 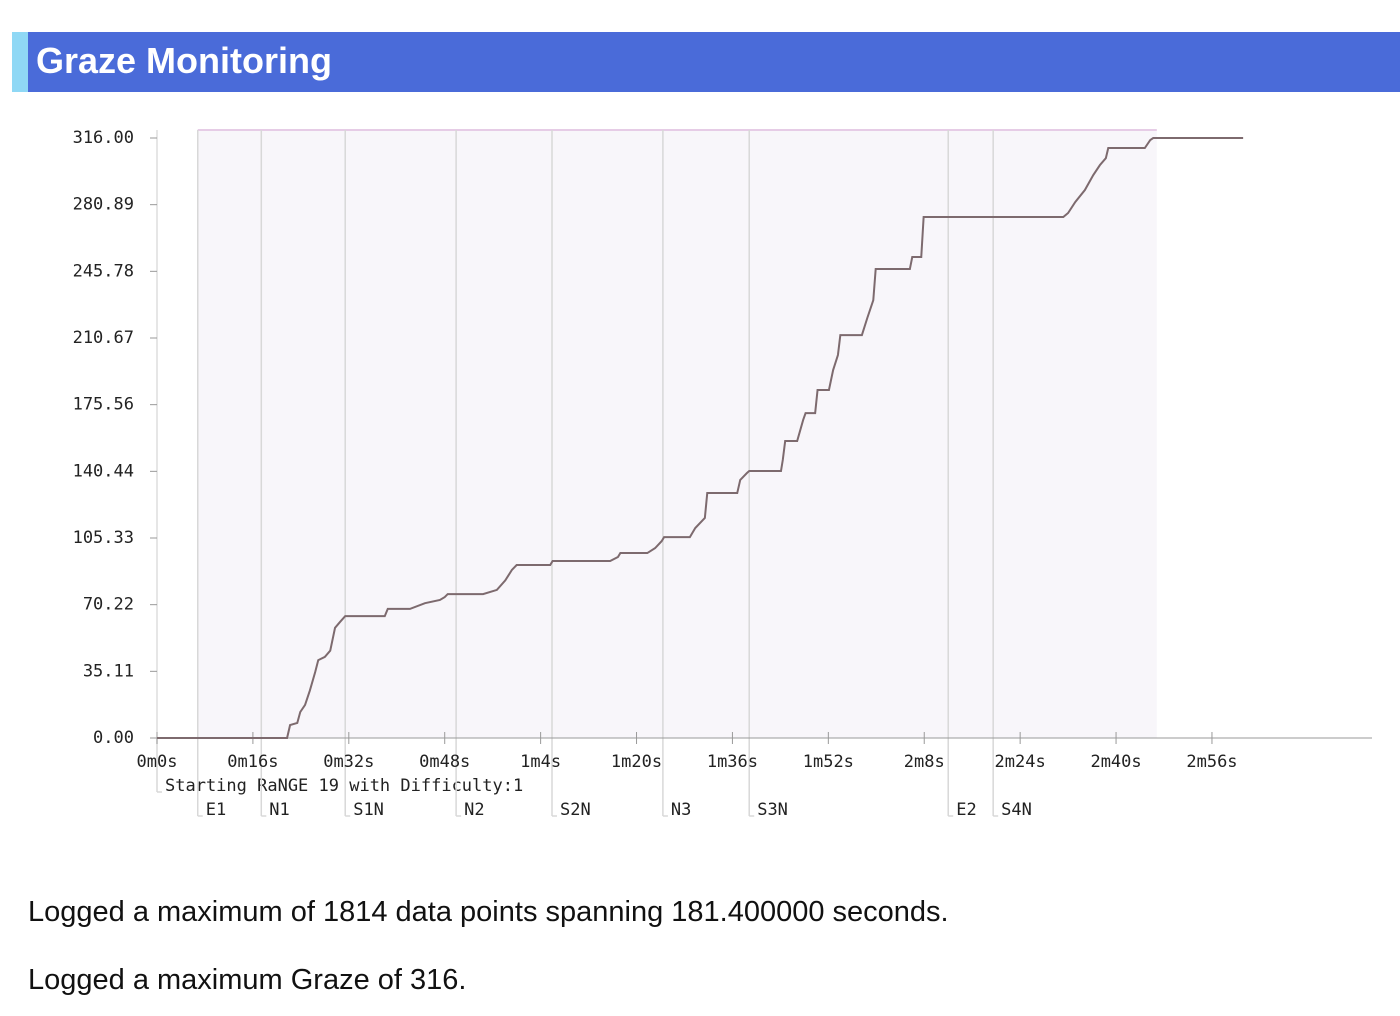 What do you see at coordinates (216, 810) in the screenshot?
I see `event-label: E1` at bounding box center [216, 810].